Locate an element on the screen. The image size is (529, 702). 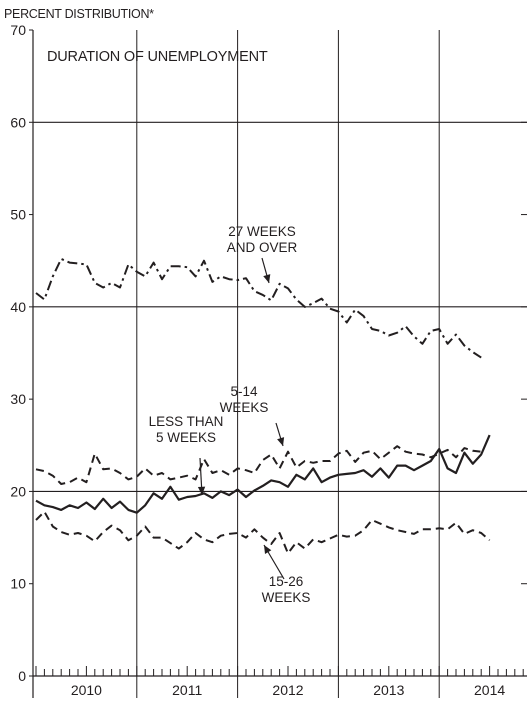
annotation-label-3: 15-26 WEEKS is located at coordinates (286, 589).